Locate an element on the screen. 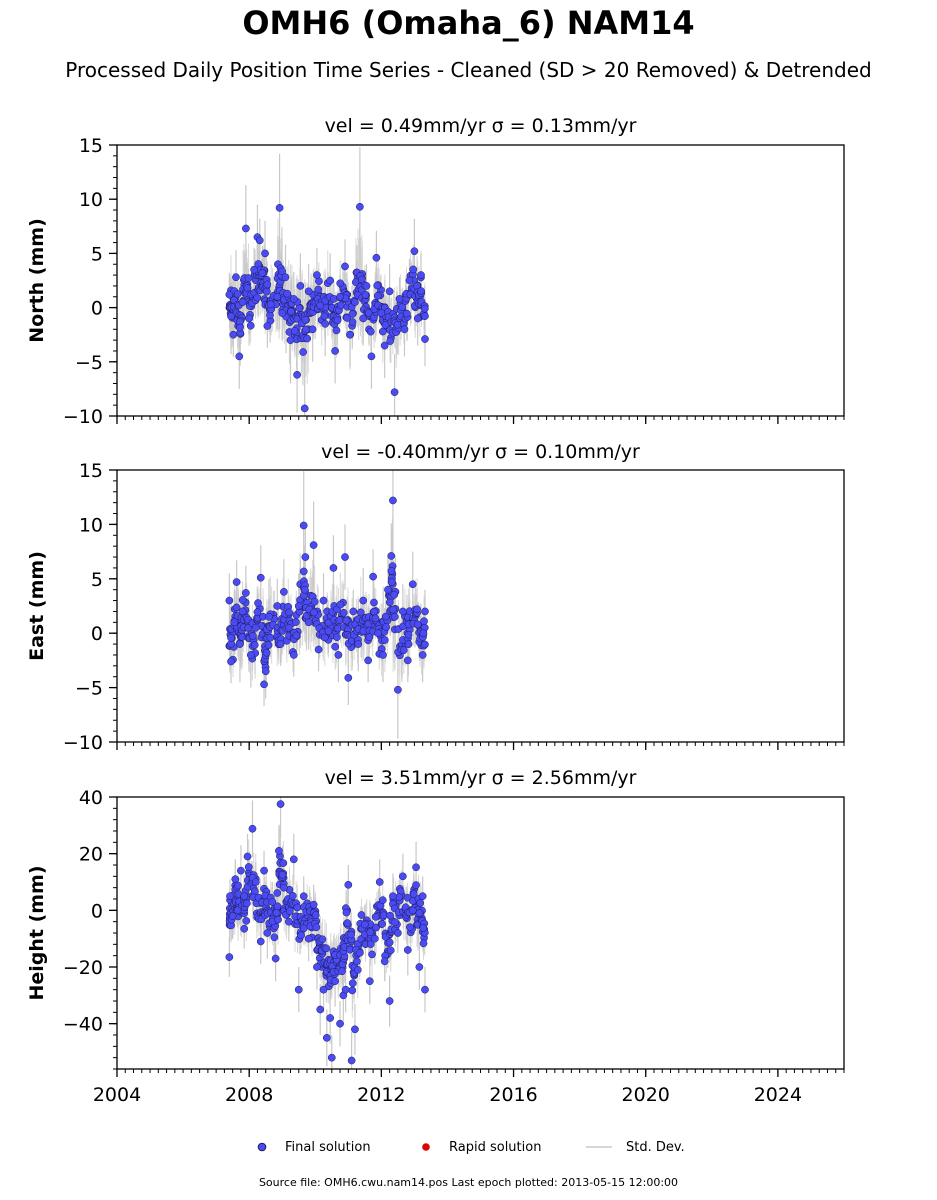 The image size is (937, 1200). x-tick-label-height-1: 2008 is located at coordinates (249, 1095).